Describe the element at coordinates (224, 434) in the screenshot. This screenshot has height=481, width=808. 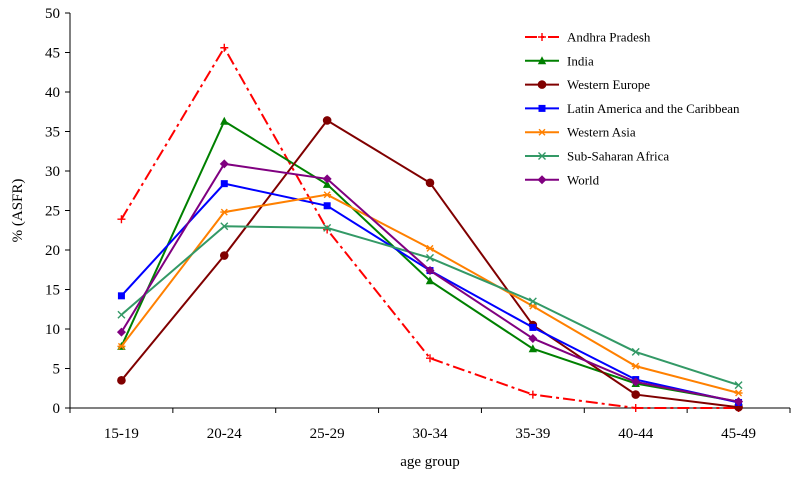
I see `x-tick-label: 20-24` at that location.